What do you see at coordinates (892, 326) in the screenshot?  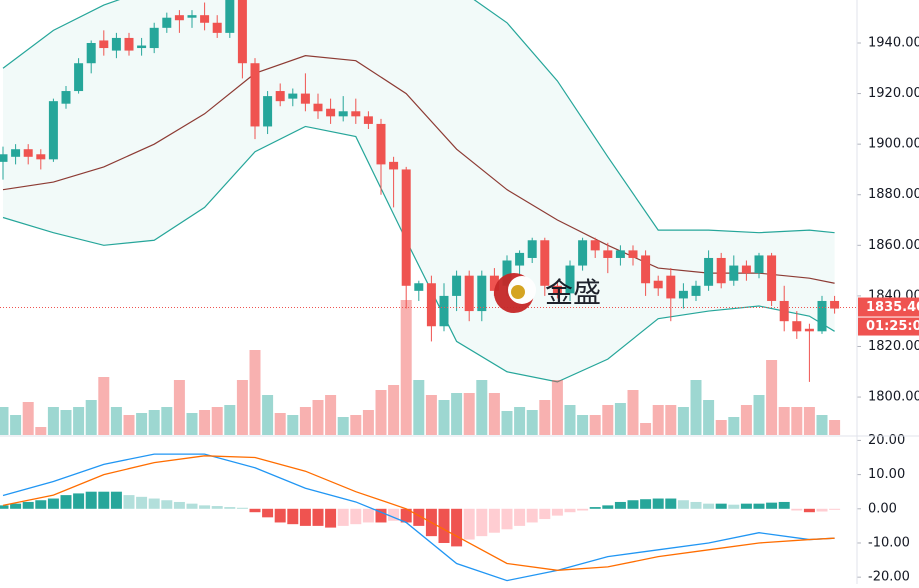 I see `countdown-label: 01:25:00` at bounding box center [892, 326].